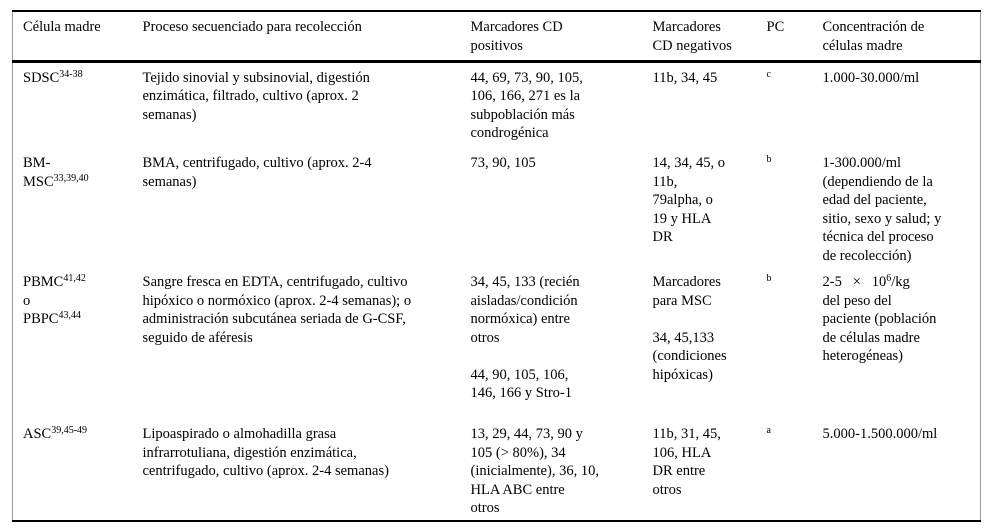 The width and height of the screenshot is (992, 529). I want to click on cell-cd-positive: 73, 90, 105, so click(503, 163).